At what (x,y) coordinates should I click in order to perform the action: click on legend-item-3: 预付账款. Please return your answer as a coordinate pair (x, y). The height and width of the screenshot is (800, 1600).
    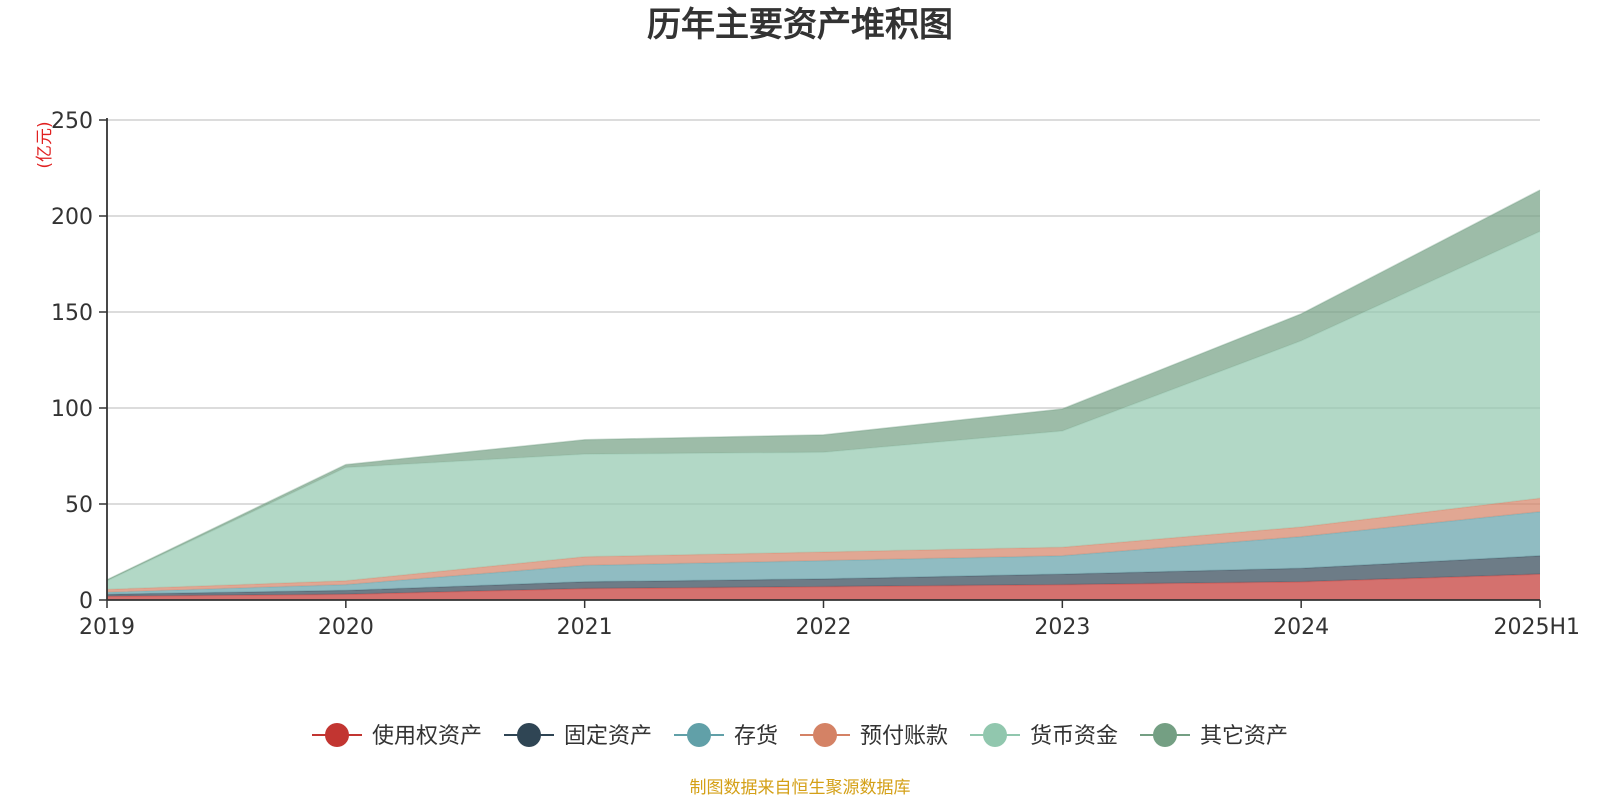
    Looking at the image, I should click on (874, 736).